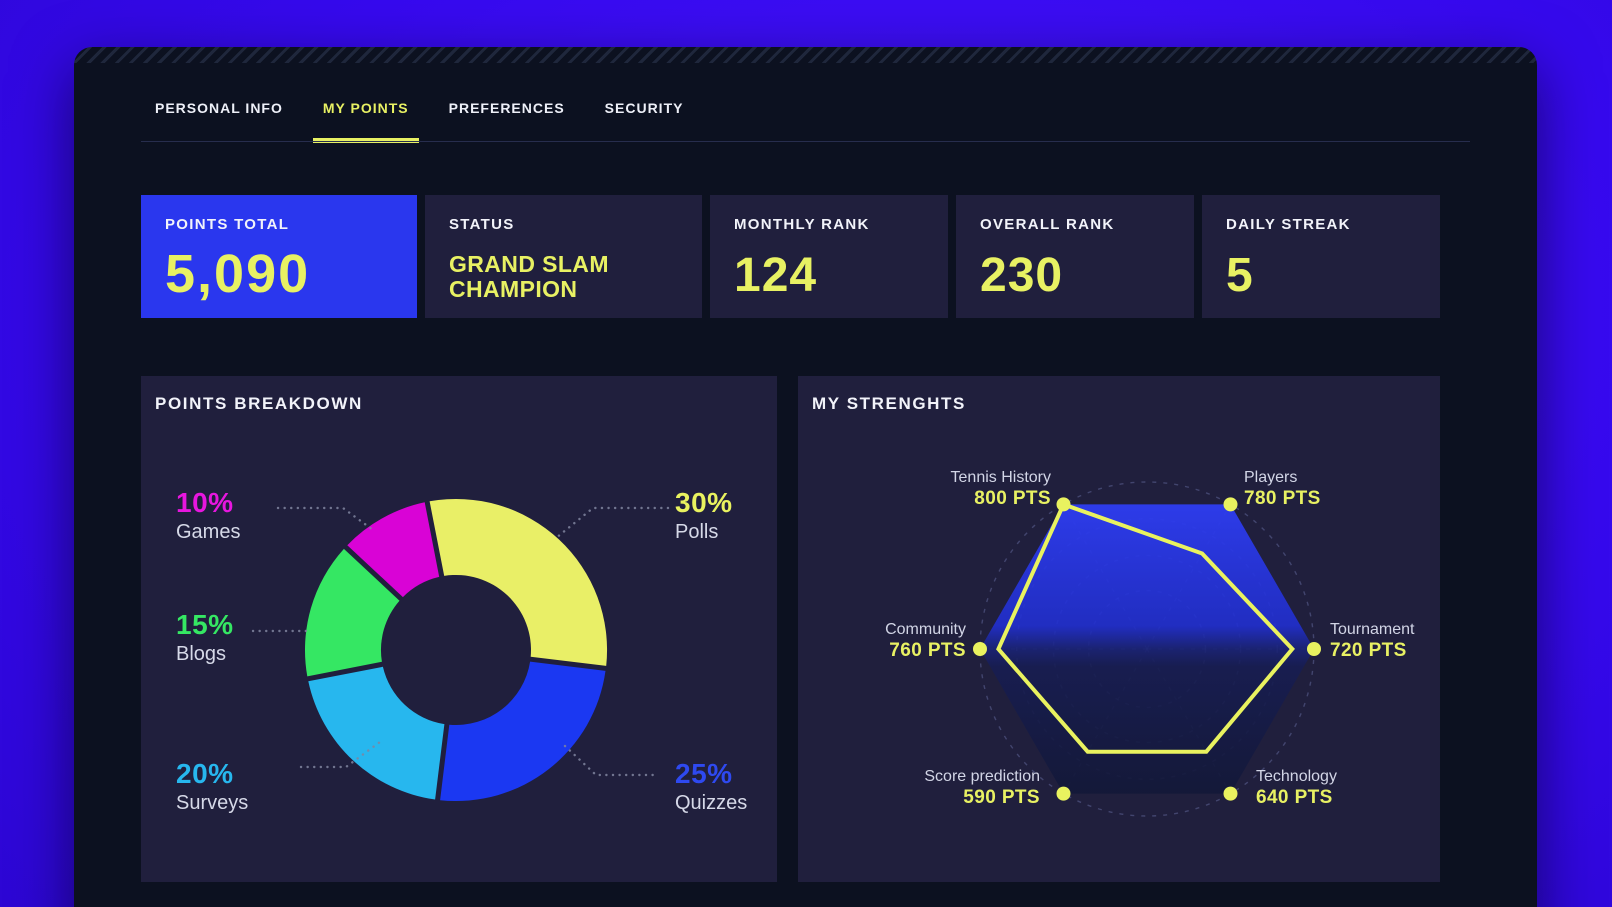  I want to click on stat-card-daily-streak: DAILY STREAK 5, so click(1321, 256).